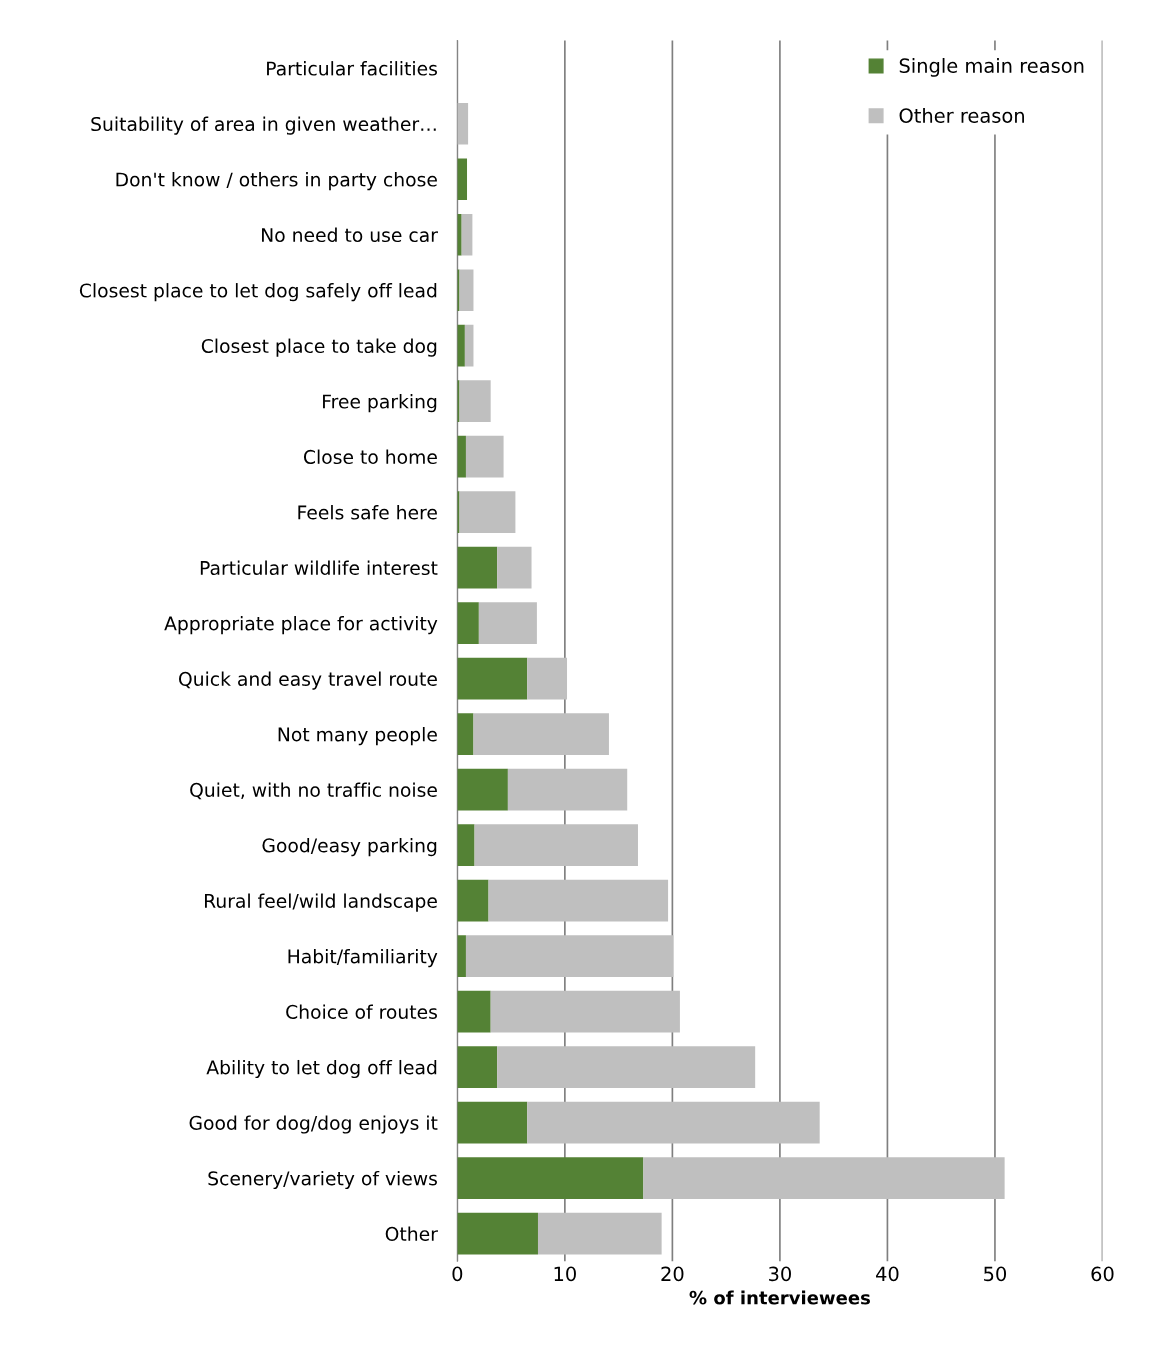 Image resolution: width=1152 pixels, height=1349 pixels. I want to click on legend-label: Other reason, so click(961, 115).